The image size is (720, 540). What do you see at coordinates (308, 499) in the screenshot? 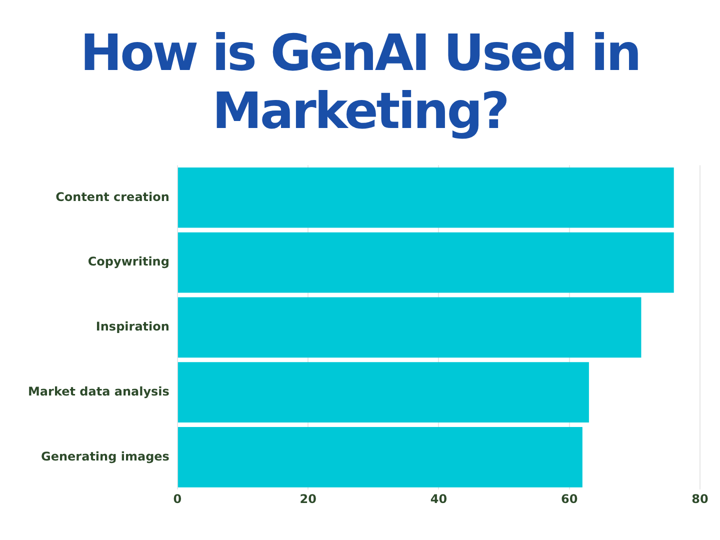
I see `x-tick-label: 20` at bounding box center [308, 499].